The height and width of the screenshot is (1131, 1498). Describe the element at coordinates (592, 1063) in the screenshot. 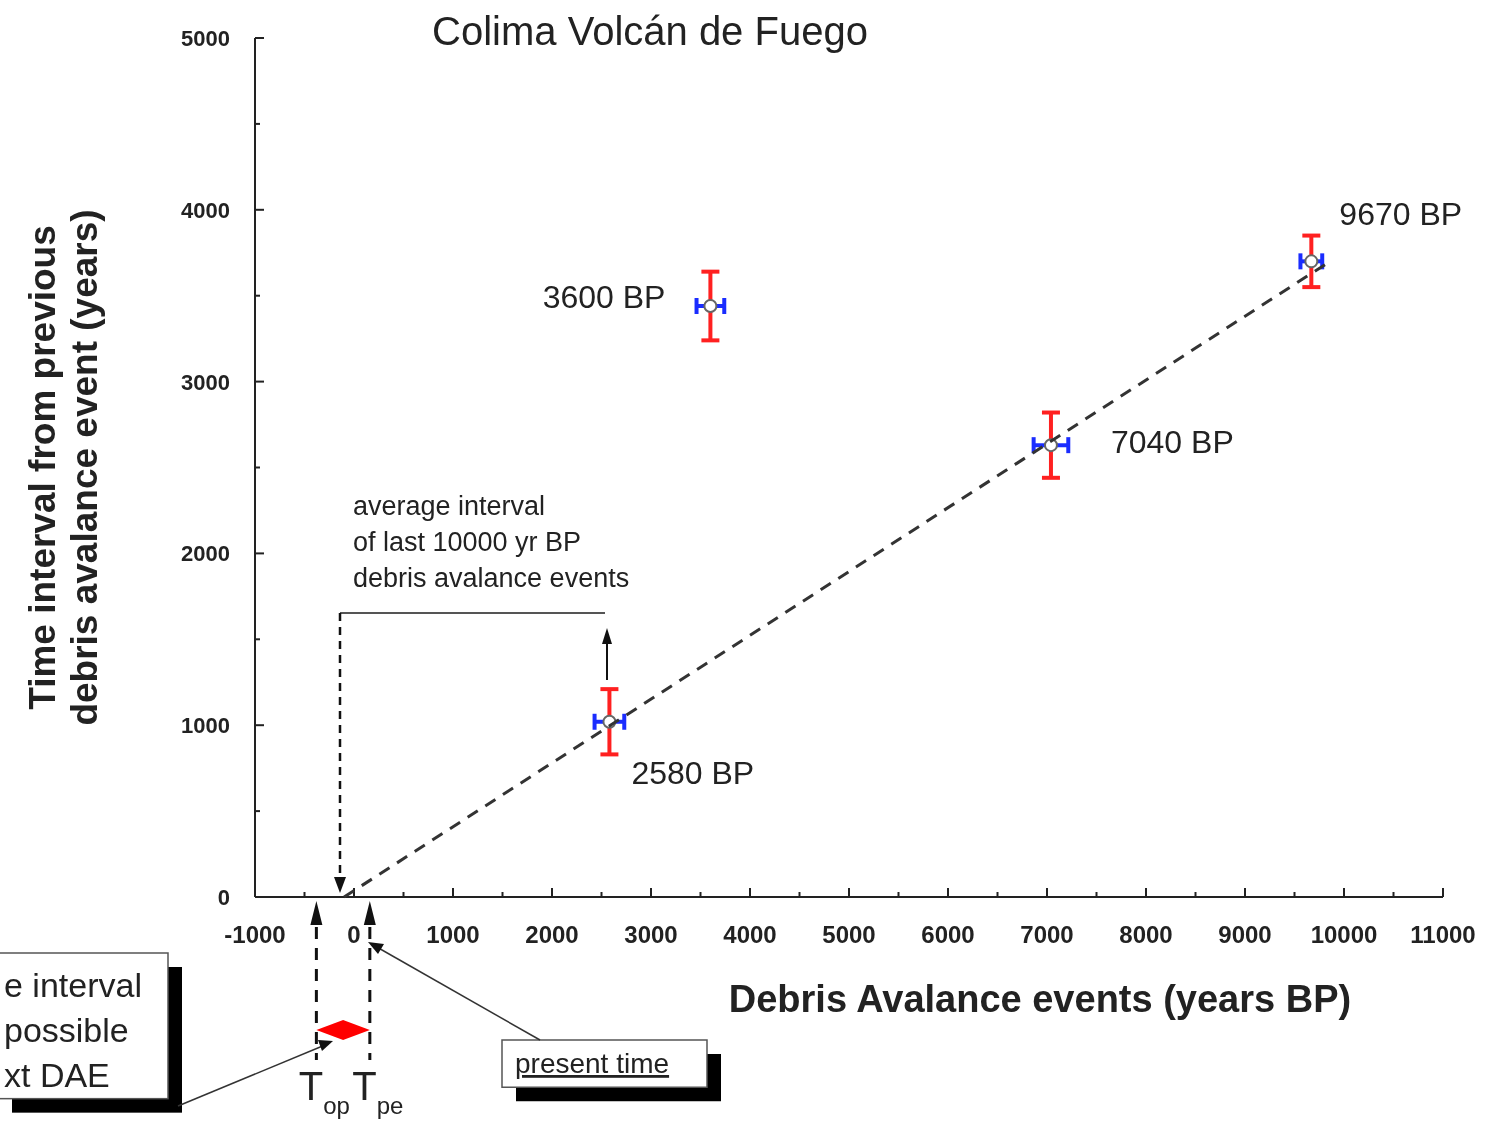

I see `text: present time` at that location.